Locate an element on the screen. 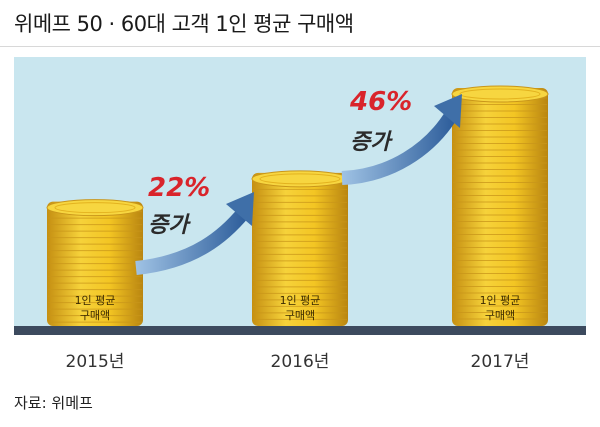 The width and height of the screenshot is (600, 427). coin-stack-body is located at coordinates (300, 249).